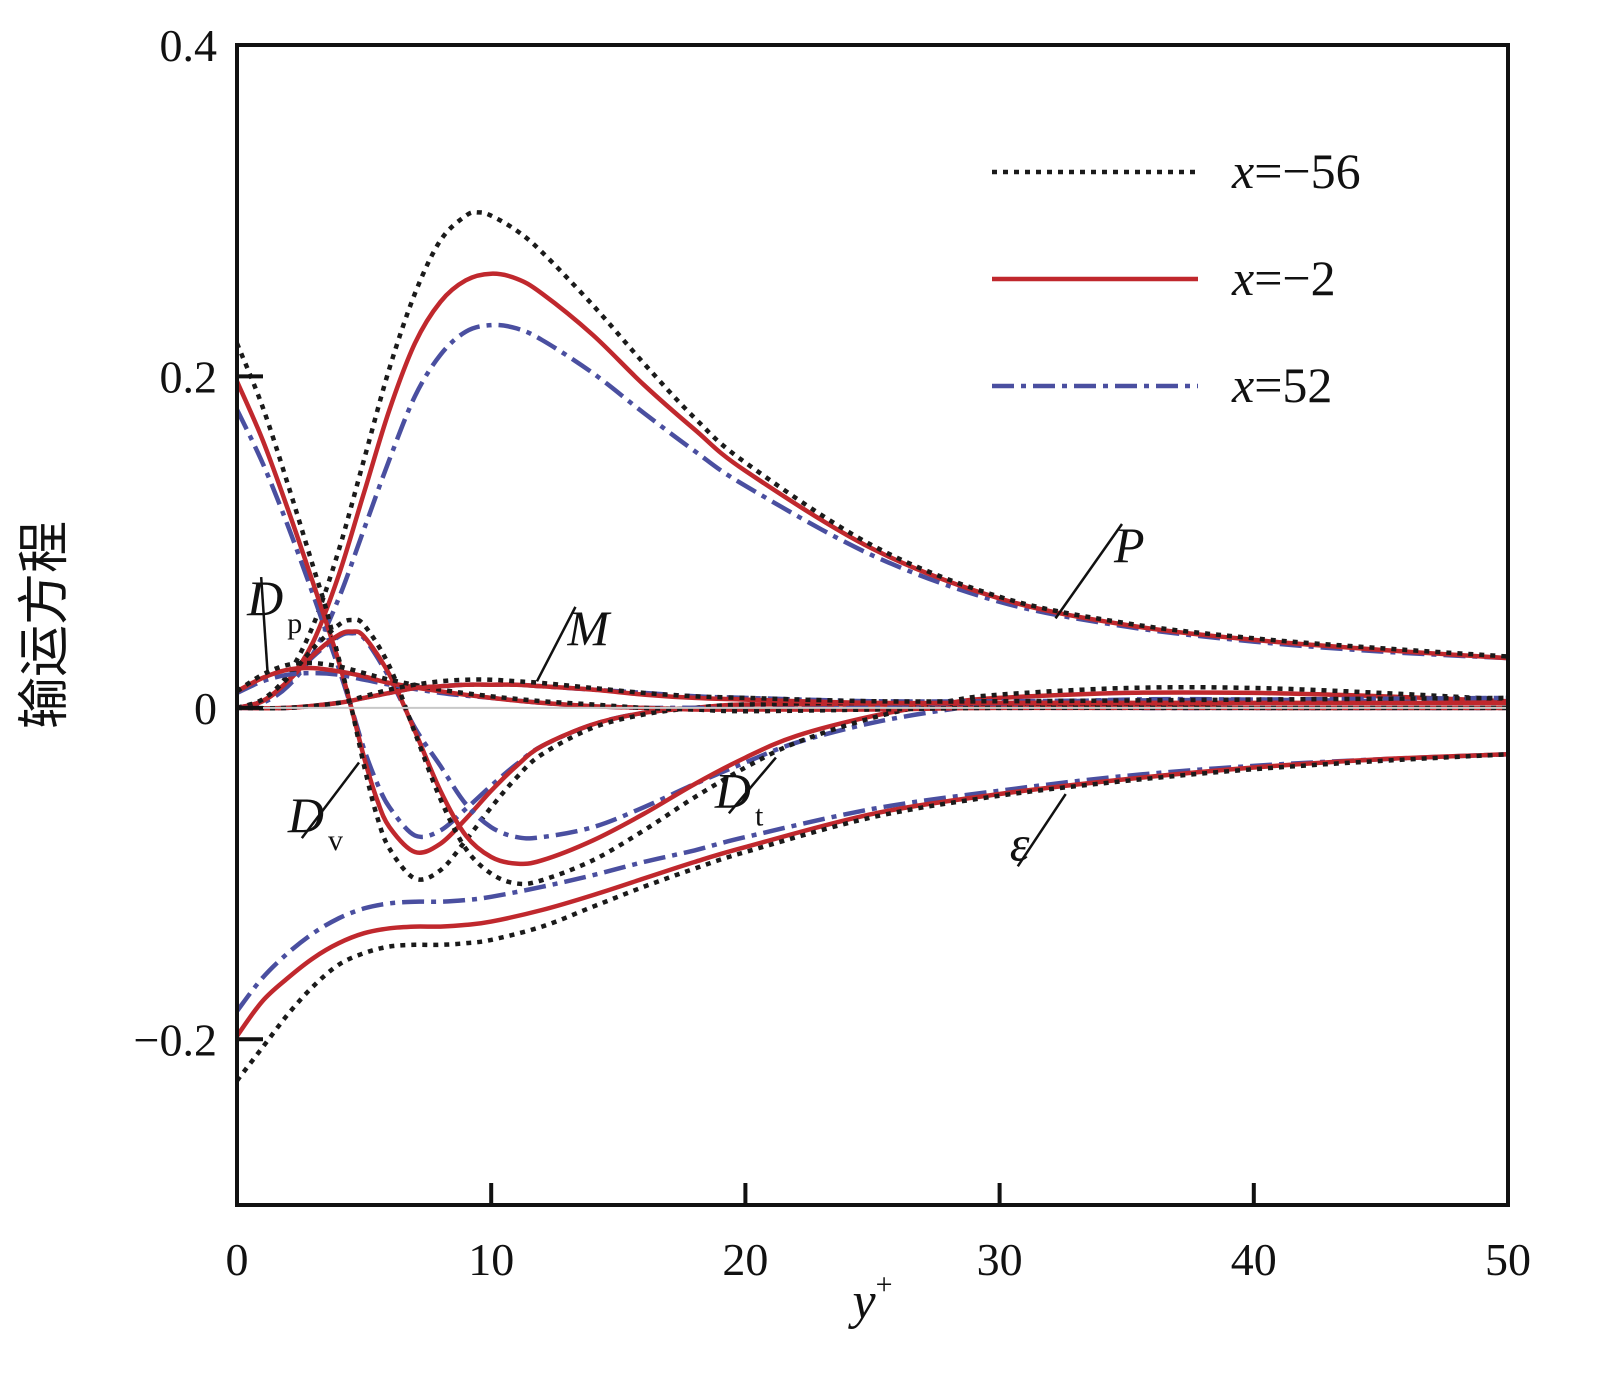  Describe the element at coordinates (872, 696) in the screenshot. I see `series-line-m-solid` at that location.